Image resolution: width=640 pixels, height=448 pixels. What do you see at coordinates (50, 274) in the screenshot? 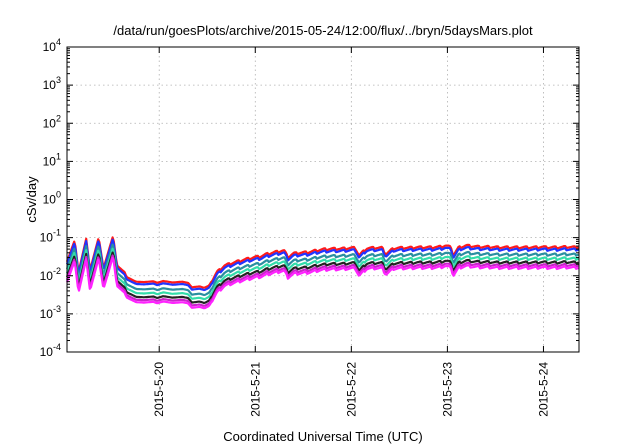
I see `y-tick-label: 10⁻²` at bounding box center [50, 274].